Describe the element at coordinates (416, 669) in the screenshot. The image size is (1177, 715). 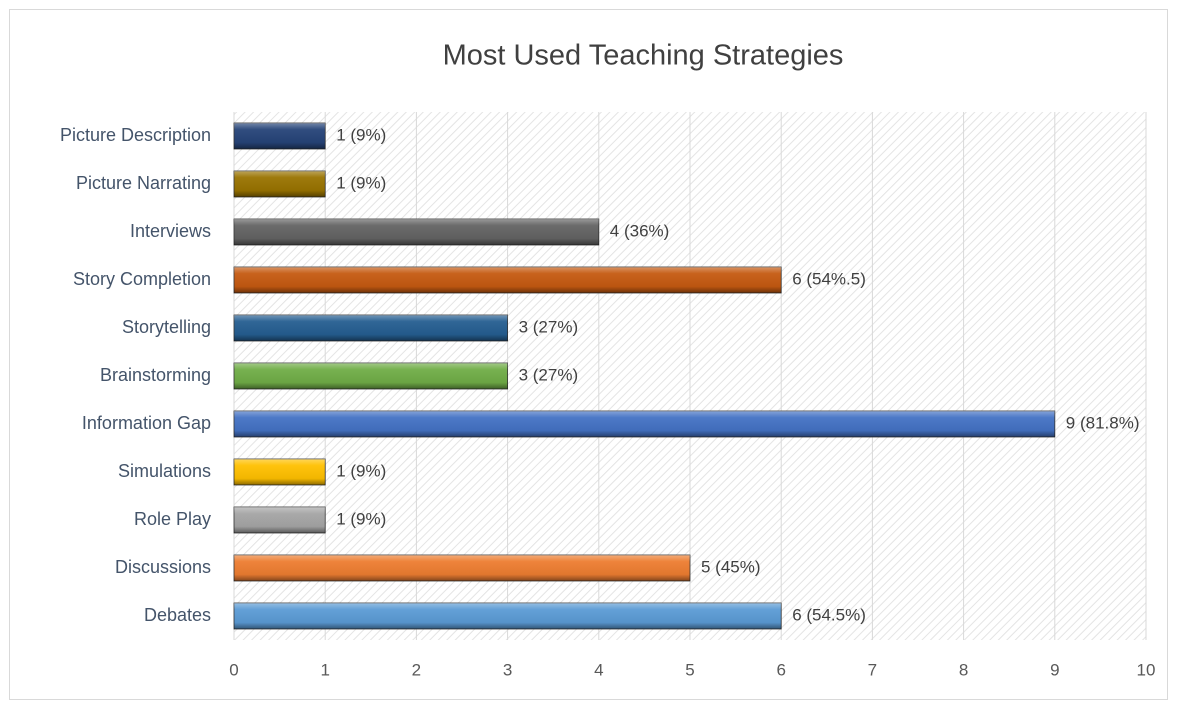
I see `x-tick-label: 2` at that location.